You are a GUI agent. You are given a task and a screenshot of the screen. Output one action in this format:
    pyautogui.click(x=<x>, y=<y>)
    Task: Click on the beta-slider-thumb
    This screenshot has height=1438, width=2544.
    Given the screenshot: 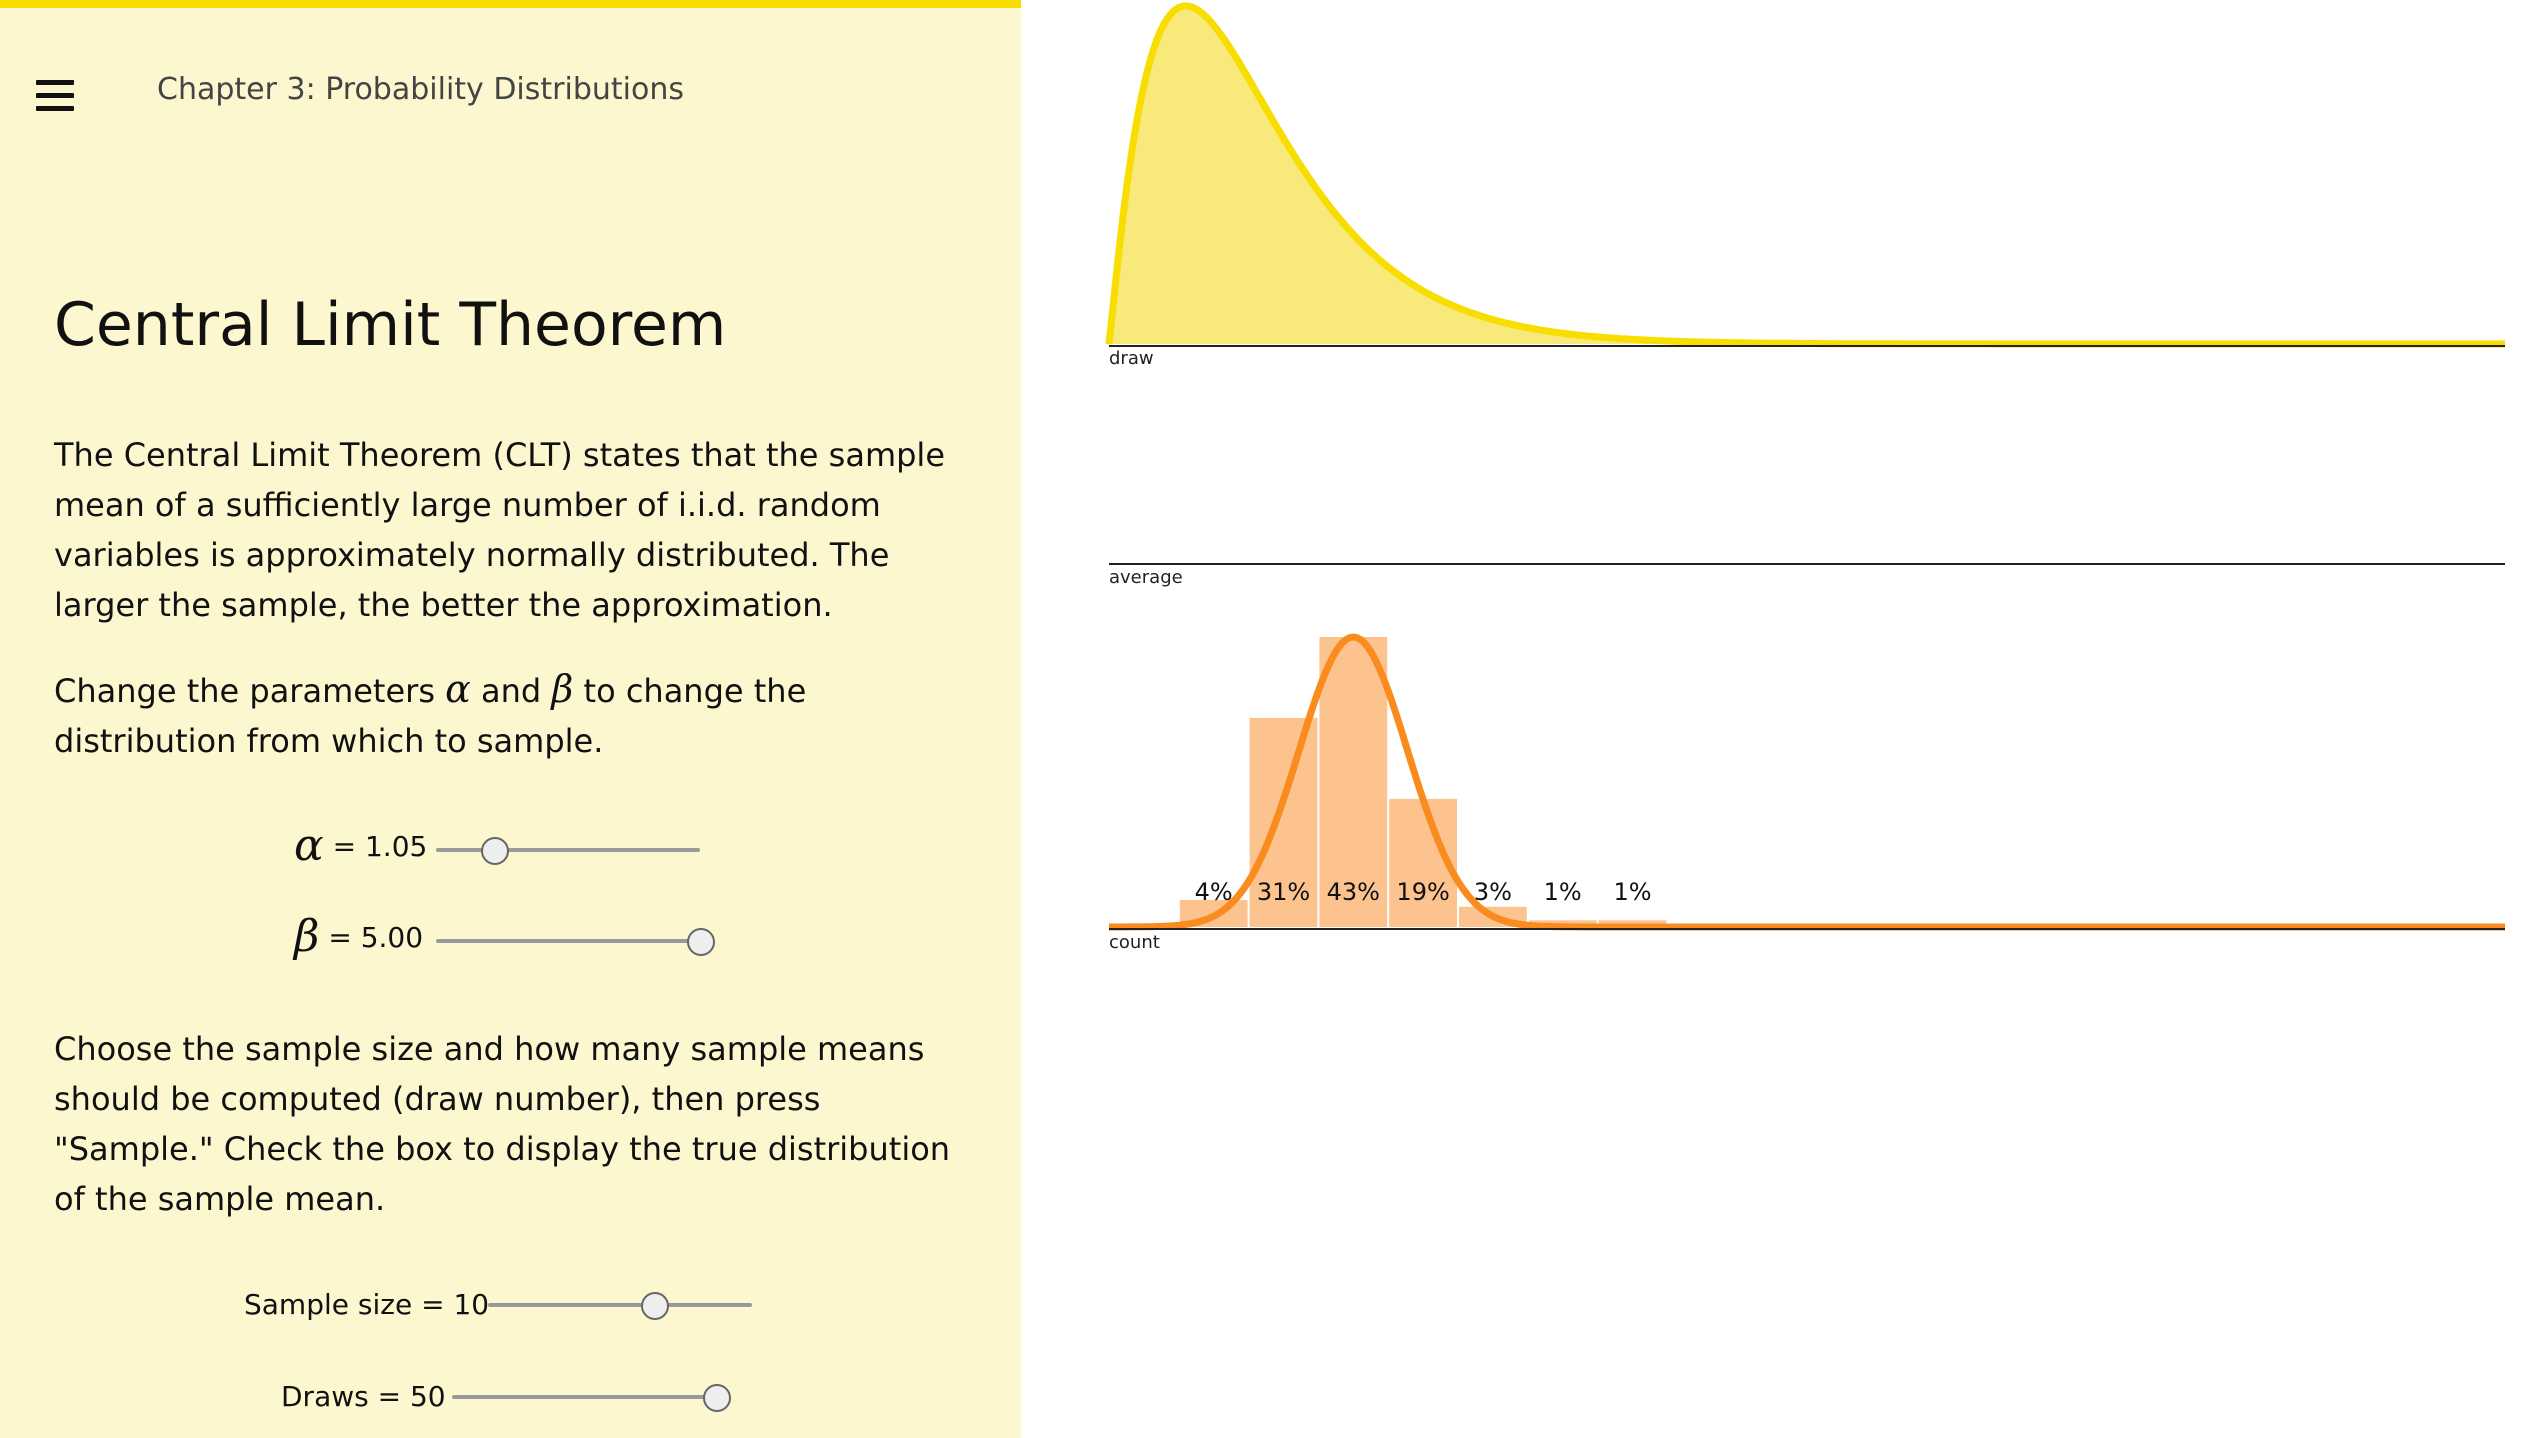 What is the action you would take?
    pyautogui.click(x=701, y=942)
    